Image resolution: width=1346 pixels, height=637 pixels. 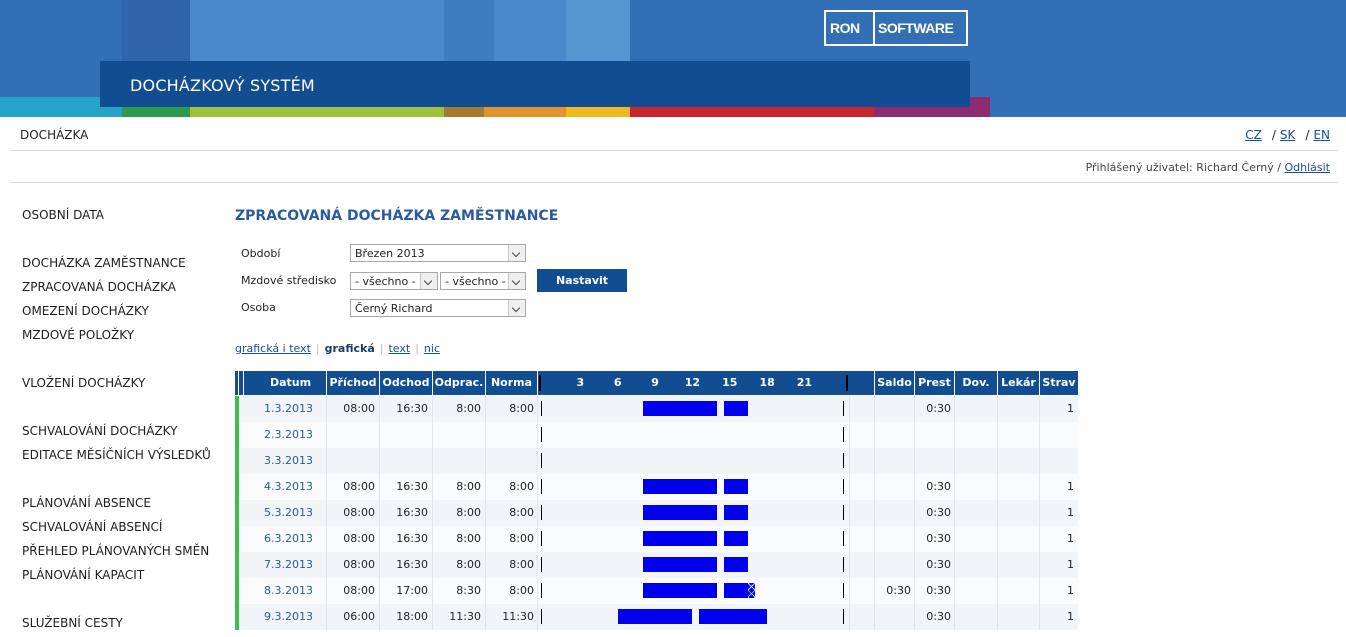 What do you see at coordinates (974, 565) in the screenshot?
I see `row-vacation` at bounding box center [974, 565].